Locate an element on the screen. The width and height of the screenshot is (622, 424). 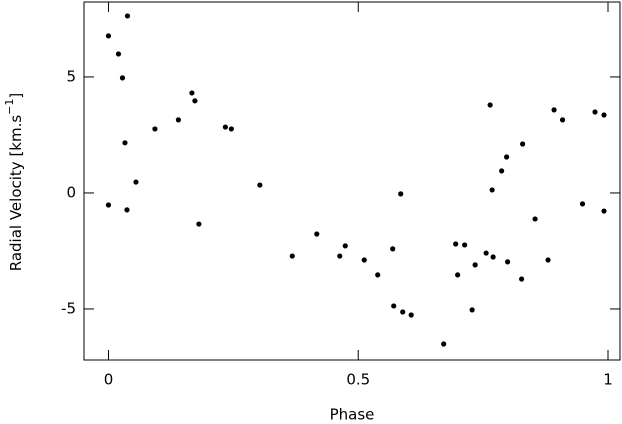
y-tick-label: -5 is located at coordinates (68, 308).